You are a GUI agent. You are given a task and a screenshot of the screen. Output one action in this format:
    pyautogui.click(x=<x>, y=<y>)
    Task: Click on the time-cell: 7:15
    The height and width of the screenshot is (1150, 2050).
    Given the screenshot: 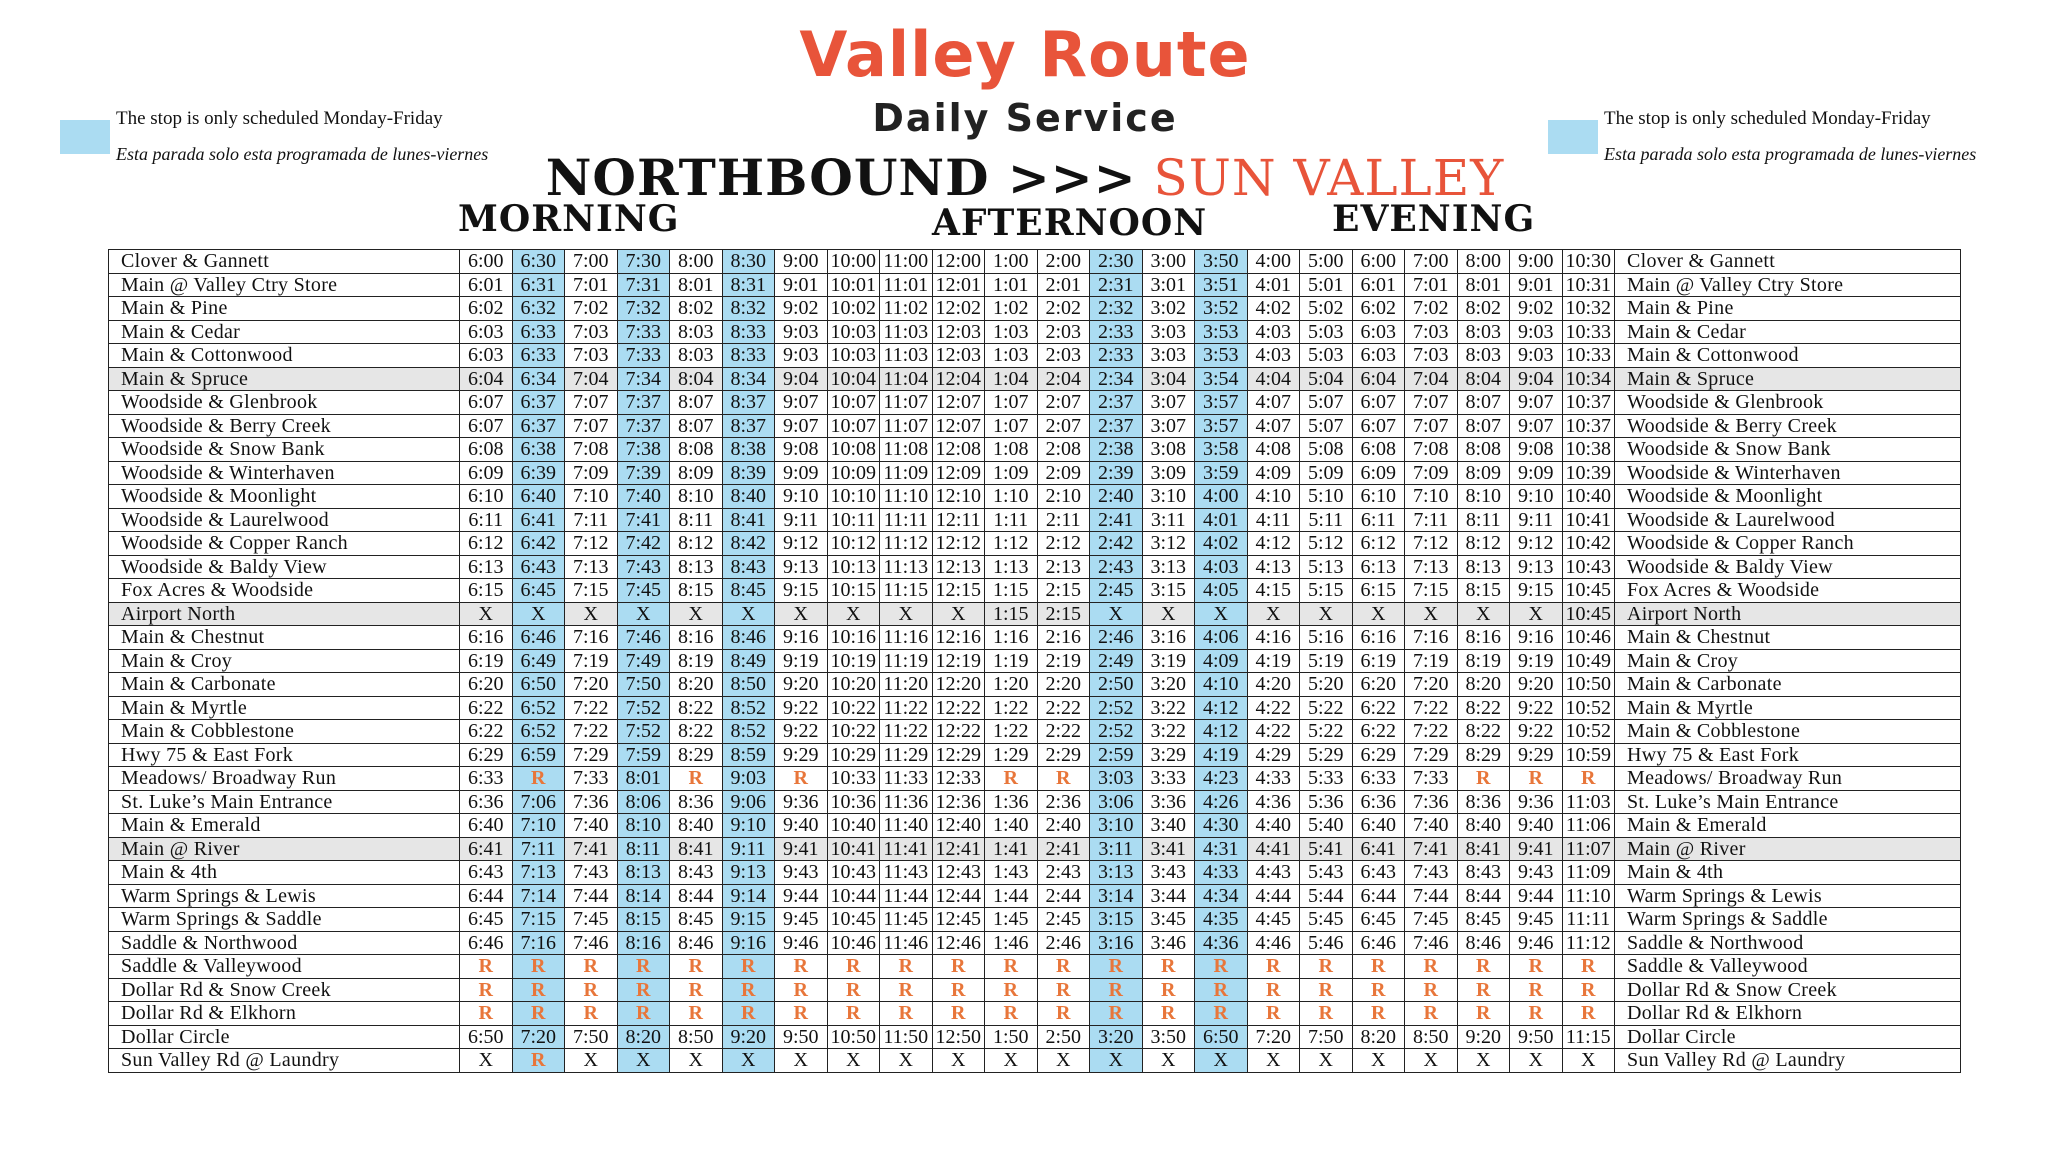 What is the action you would take?
    pyautogui.click(x=538, y=919)
    